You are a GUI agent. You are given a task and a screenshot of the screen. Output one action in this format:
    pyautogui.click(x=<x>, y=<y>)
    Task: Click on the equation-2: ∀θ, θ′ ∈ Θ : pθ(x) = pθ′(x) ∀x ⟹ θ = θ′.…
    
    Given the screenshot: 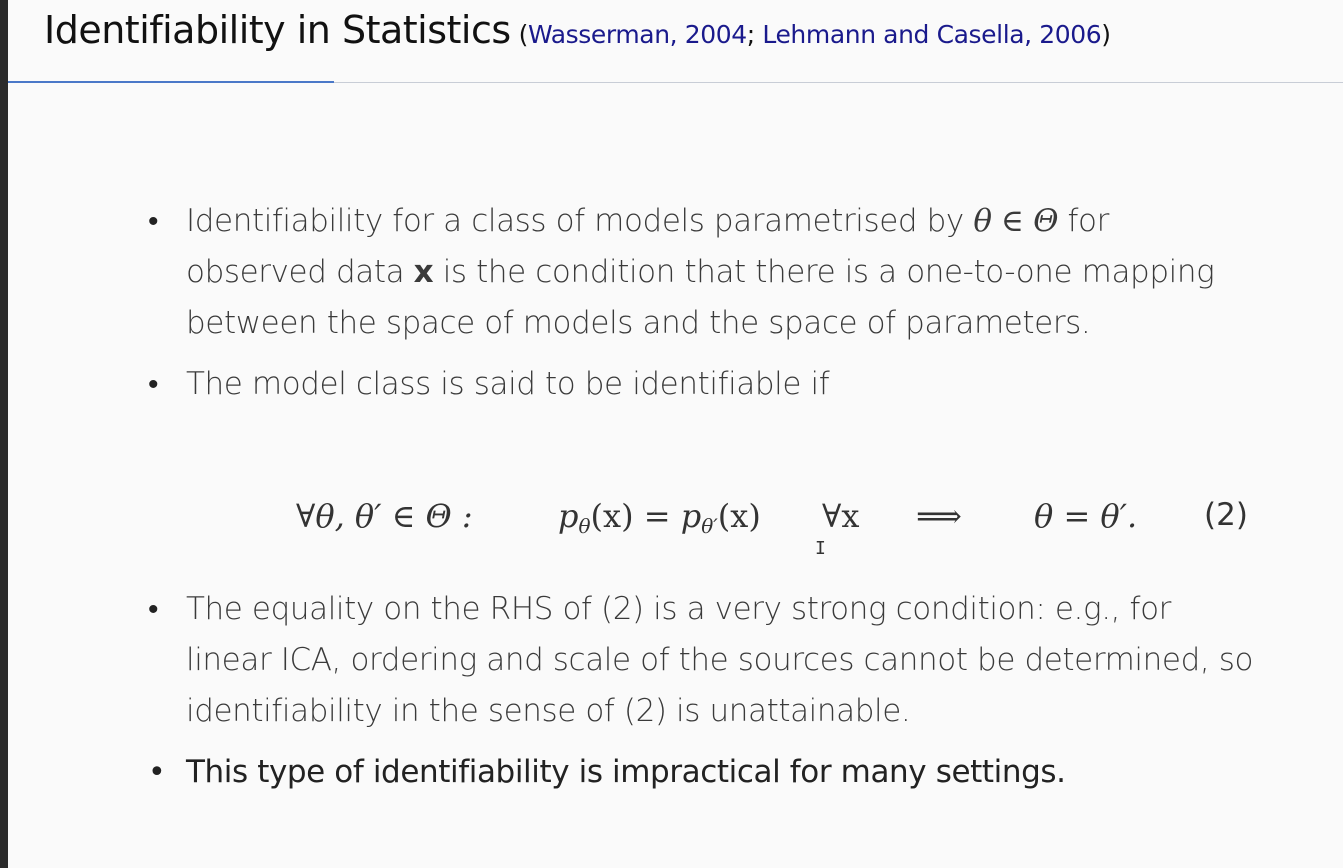 What is the action you would take?
    pyautogui.click(x=776, y=523)
    